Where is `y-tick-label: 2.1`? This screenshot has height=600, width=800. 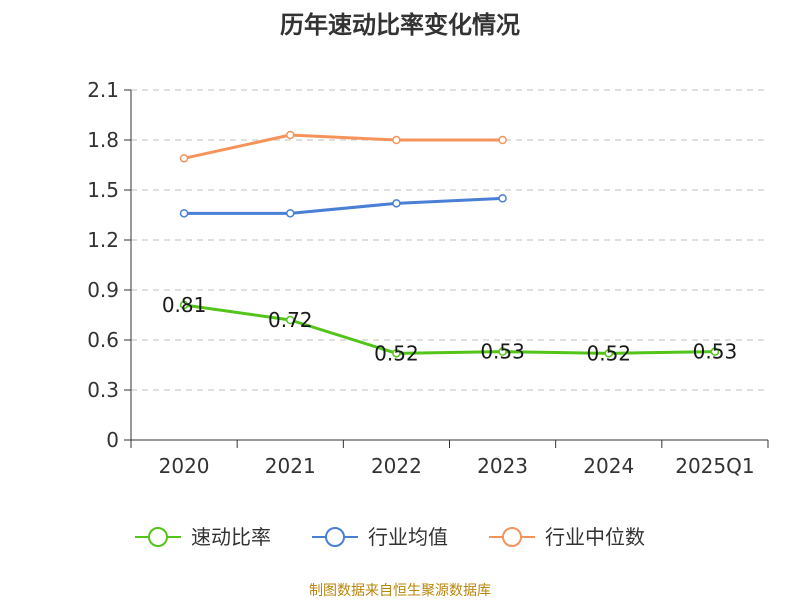 y-tick-label: 2.1 is located at coordinates (103, 90).